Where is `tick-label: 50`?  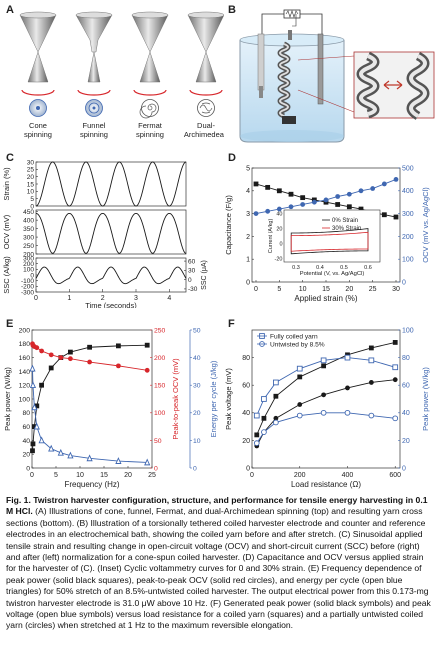
tick-label: 50 is located at coordinates (158, 441).